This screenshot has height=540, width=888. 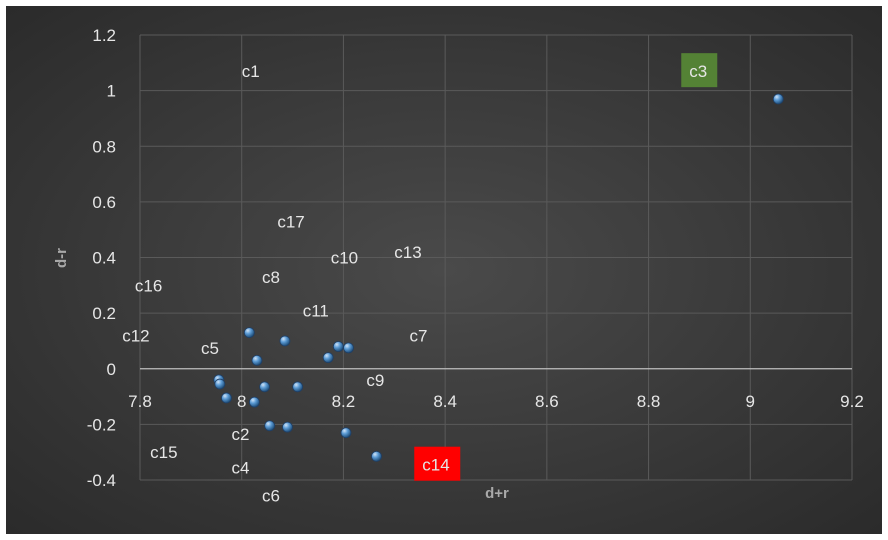 I want to click on point-label: c6, so click(x=271, y=495).